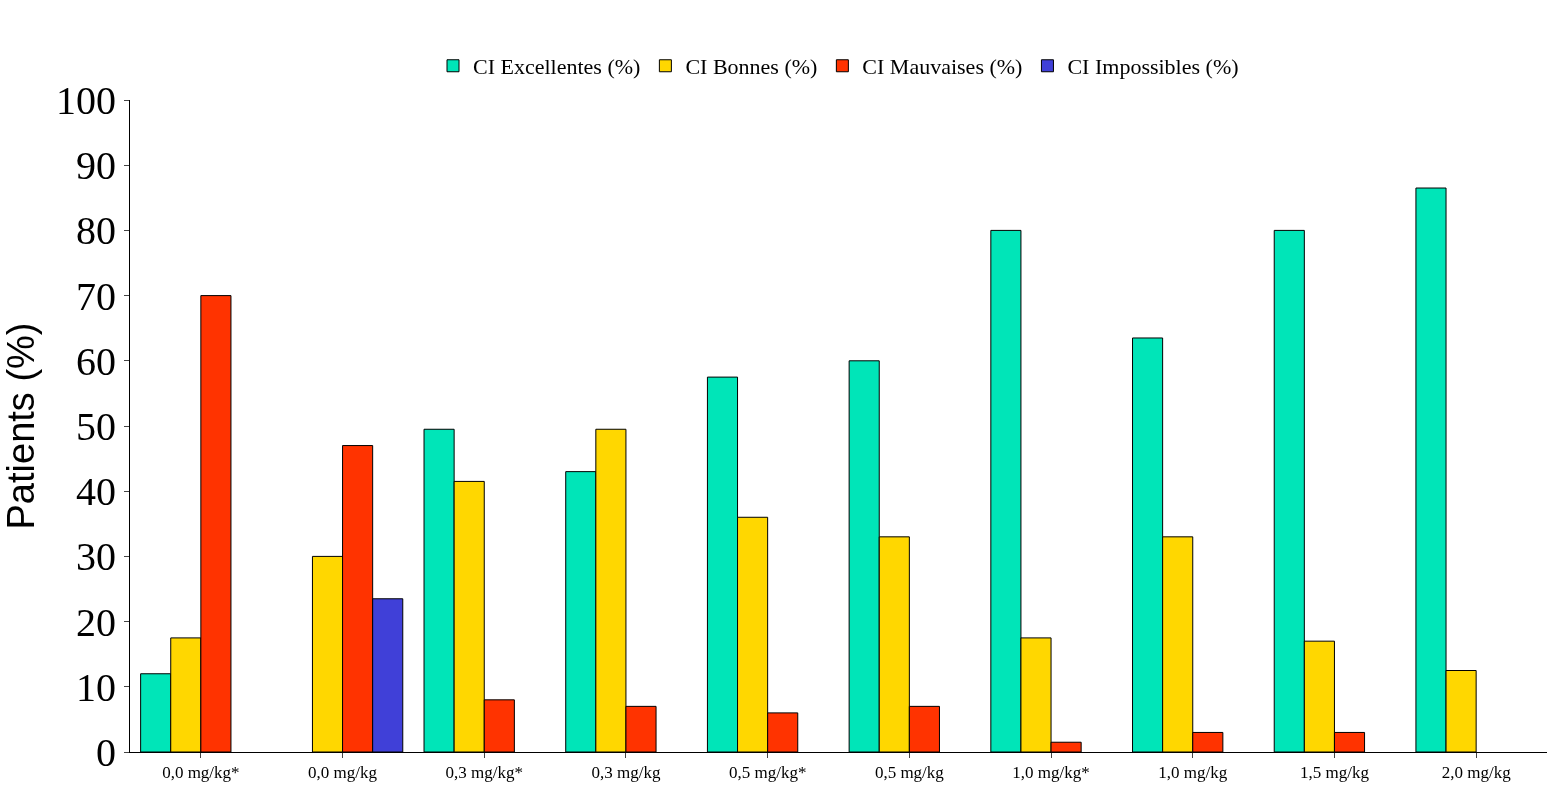 The width and height of the screenshot is (1567, 802). I want to click on x-tick-label: 1,0 mg/kg, so click(1193, 773).